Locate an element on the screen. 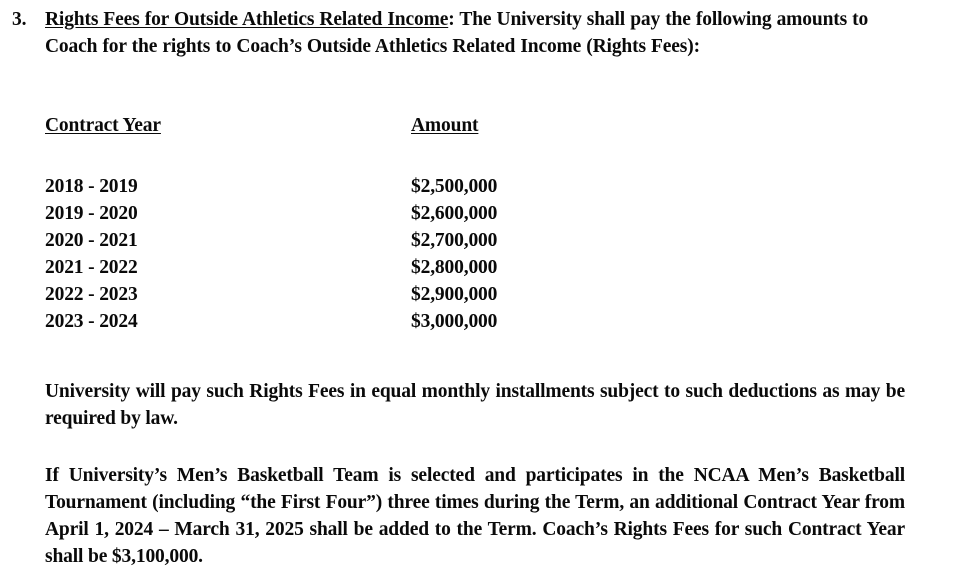 The width and height of the screenshot is (956, 570). cell-contract-year: 2022 - 2023 is located at coordinates (91, 294).